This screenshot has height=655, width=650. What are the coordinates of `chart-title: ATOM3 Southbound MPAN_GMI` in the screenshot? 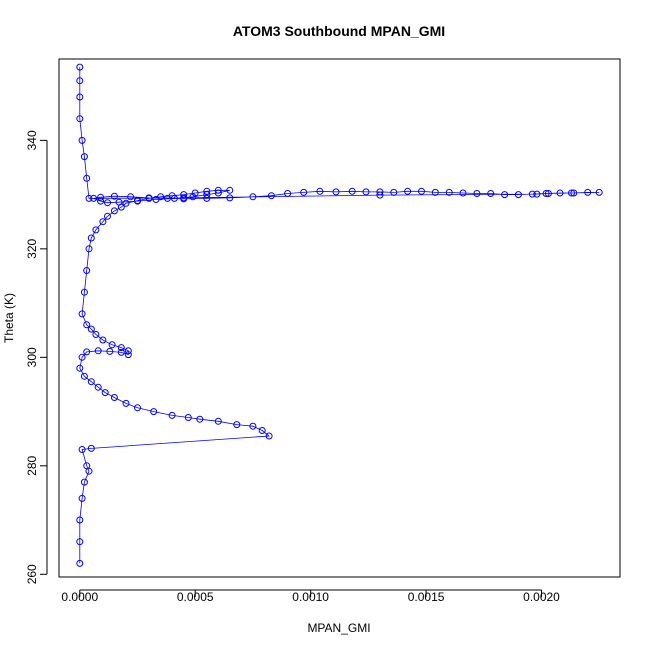 It's located at (339, 31).